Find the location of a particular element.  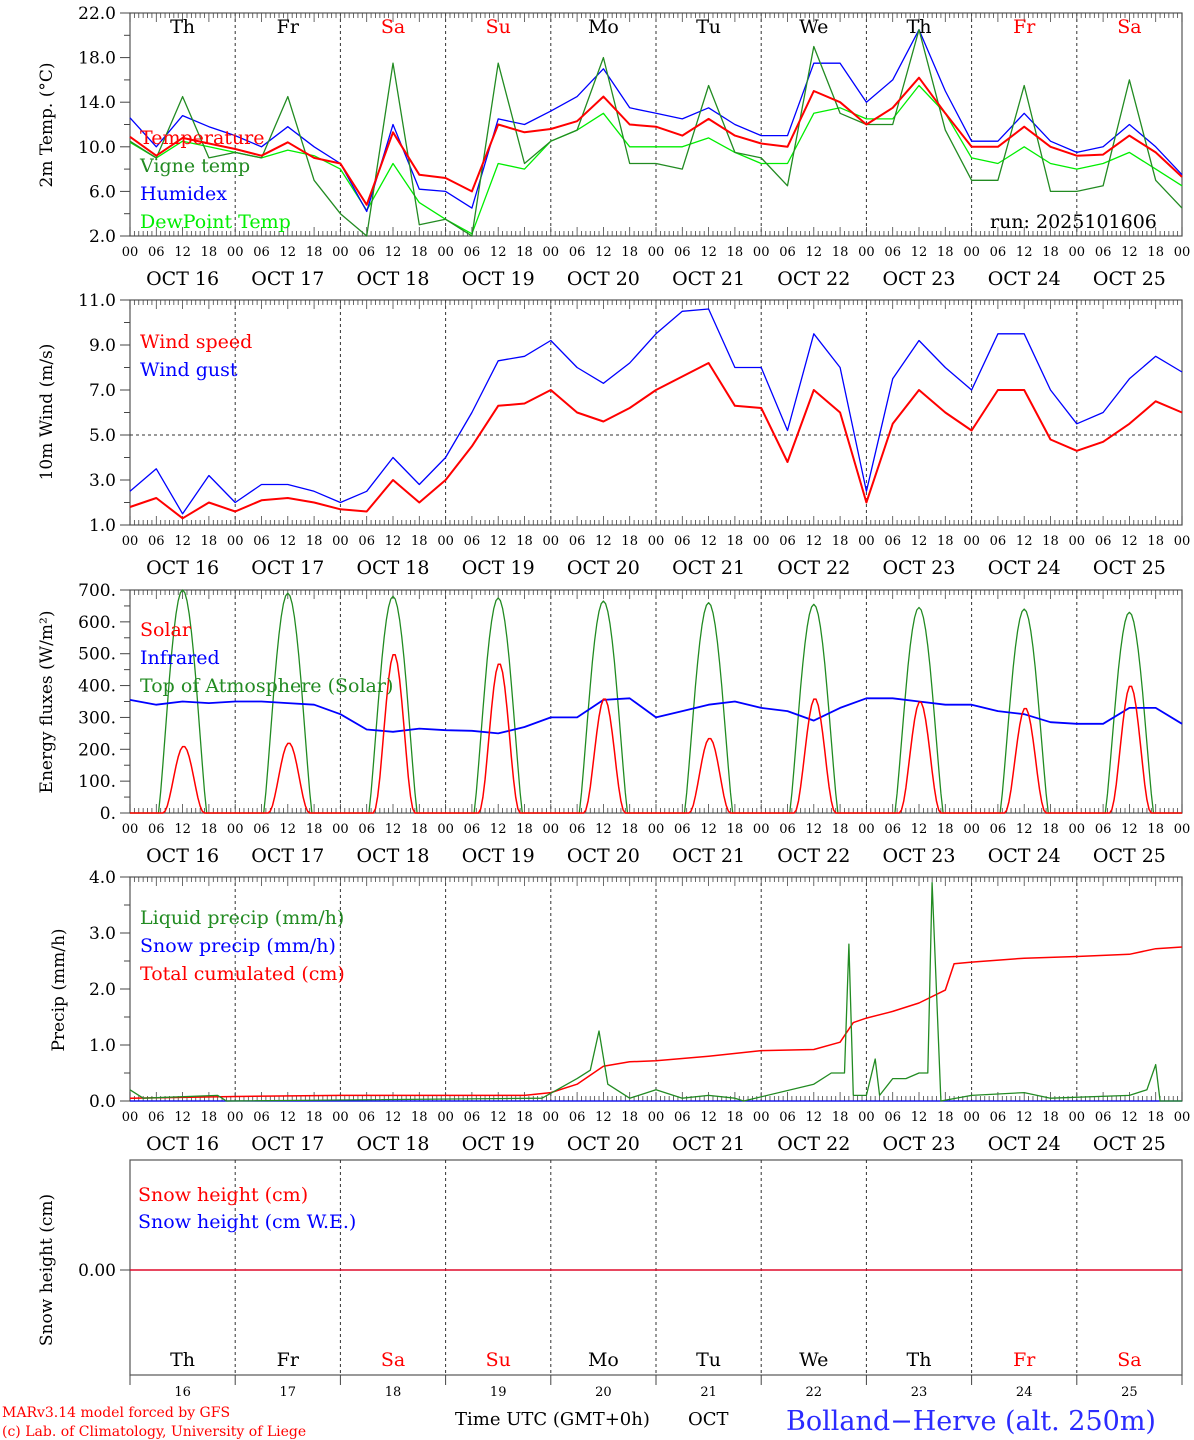

day-number-label: 25 is located at coordinates (1129, 1392).